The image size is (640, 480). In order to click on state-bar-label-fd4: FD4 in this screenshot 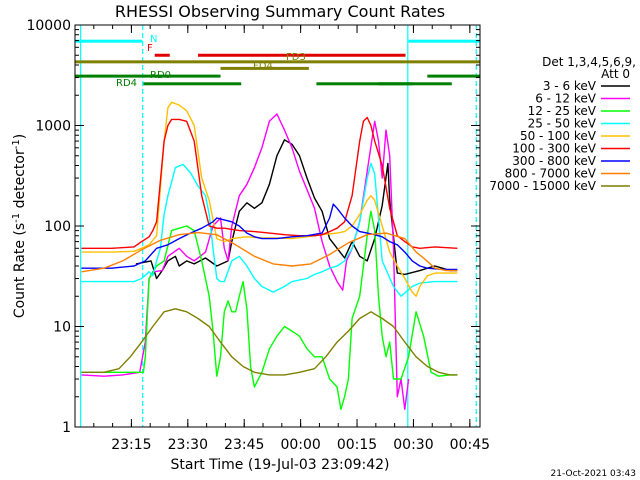, I will do `click(263, 66)`.